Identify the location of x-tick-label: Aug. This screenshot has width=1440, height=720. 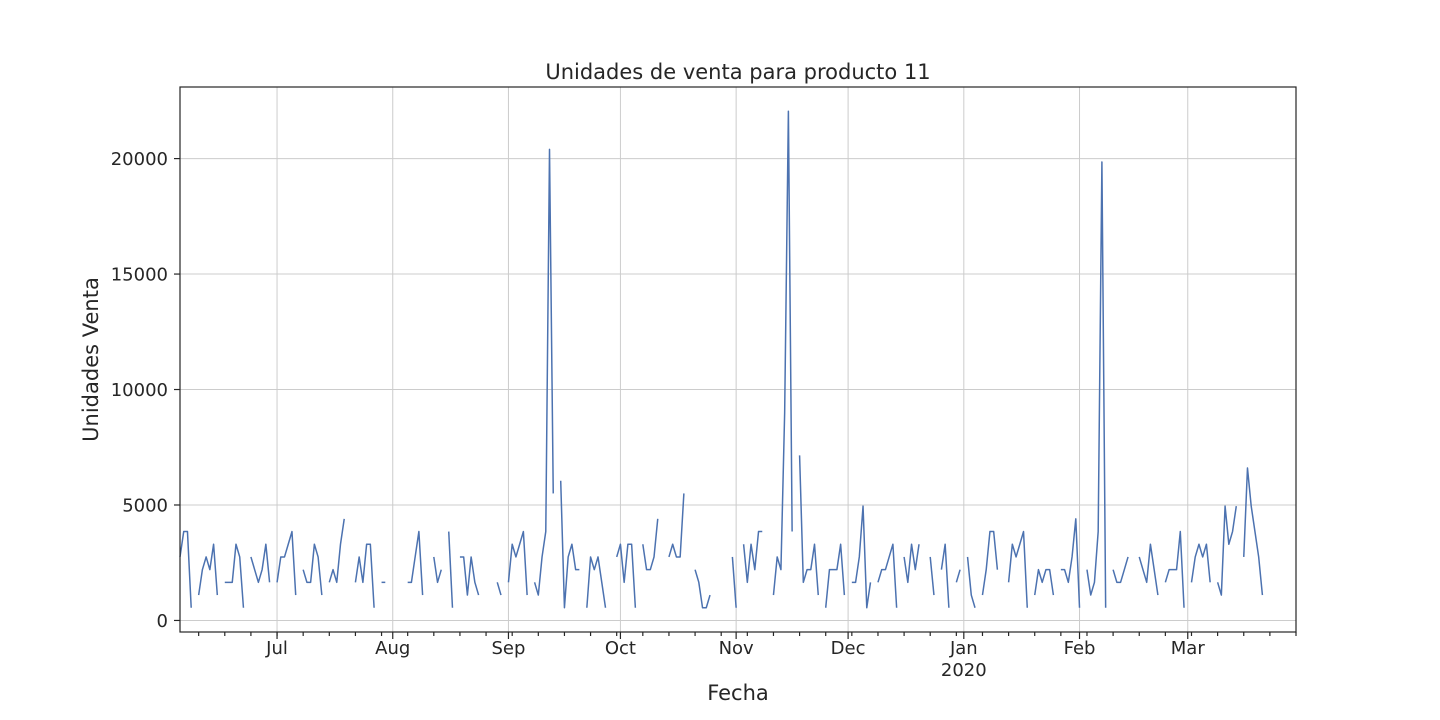
(392, 648).